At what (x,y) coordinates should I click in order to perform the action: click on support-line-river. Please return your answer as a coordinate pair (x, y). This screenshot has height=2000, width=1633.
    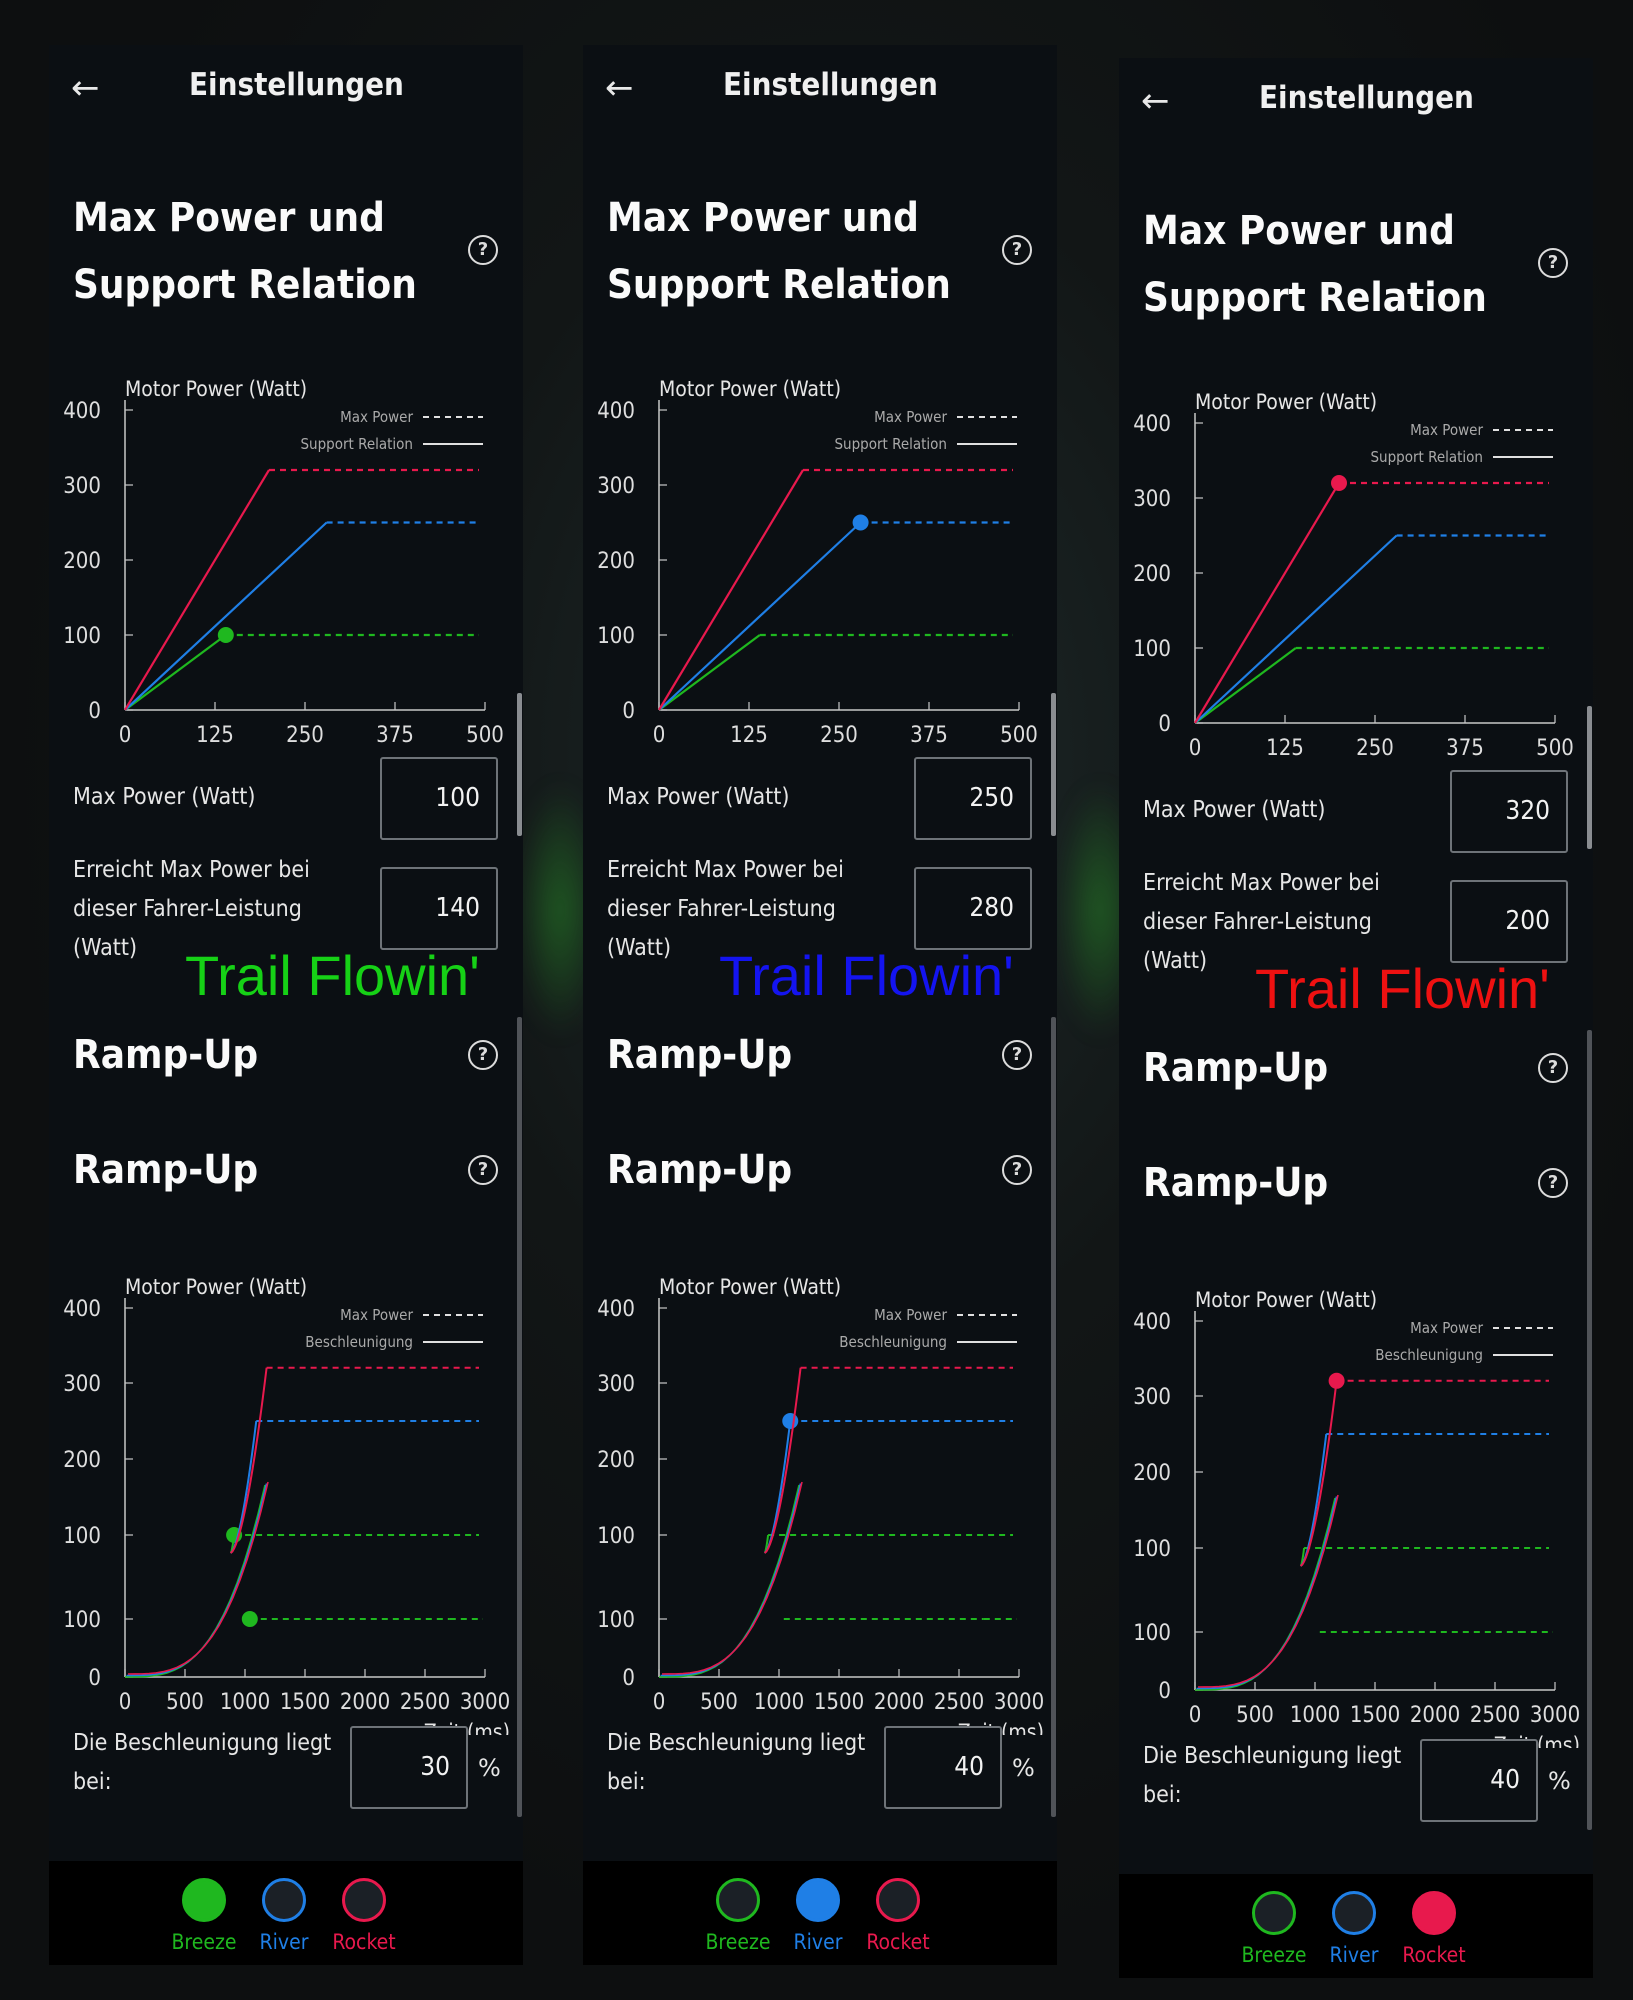
    Looking at the image, I should click on (760, 616).